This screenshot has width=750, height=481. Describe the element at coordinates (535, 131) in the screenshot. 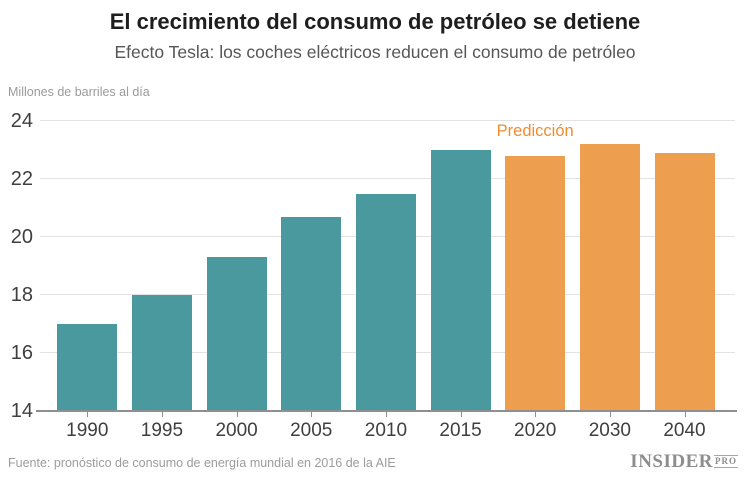

I see `prediction-annotation: Predicción` at that location.